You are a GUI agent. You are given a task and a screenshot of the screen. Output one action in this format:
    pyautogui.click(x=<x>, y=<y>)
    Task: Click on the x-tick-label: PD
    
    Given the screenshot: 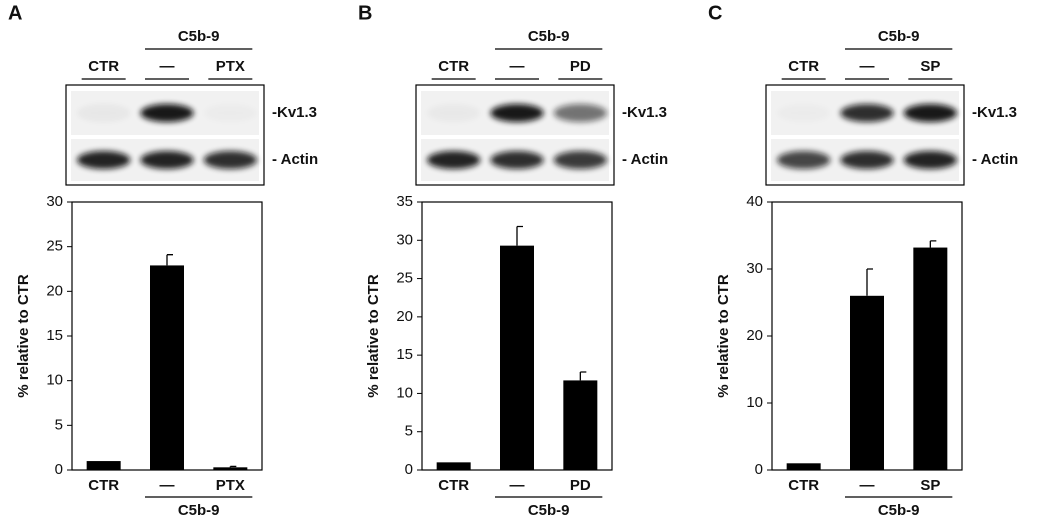 What is the action you would take?
    pyautogui.click(x=580, y=485)
    